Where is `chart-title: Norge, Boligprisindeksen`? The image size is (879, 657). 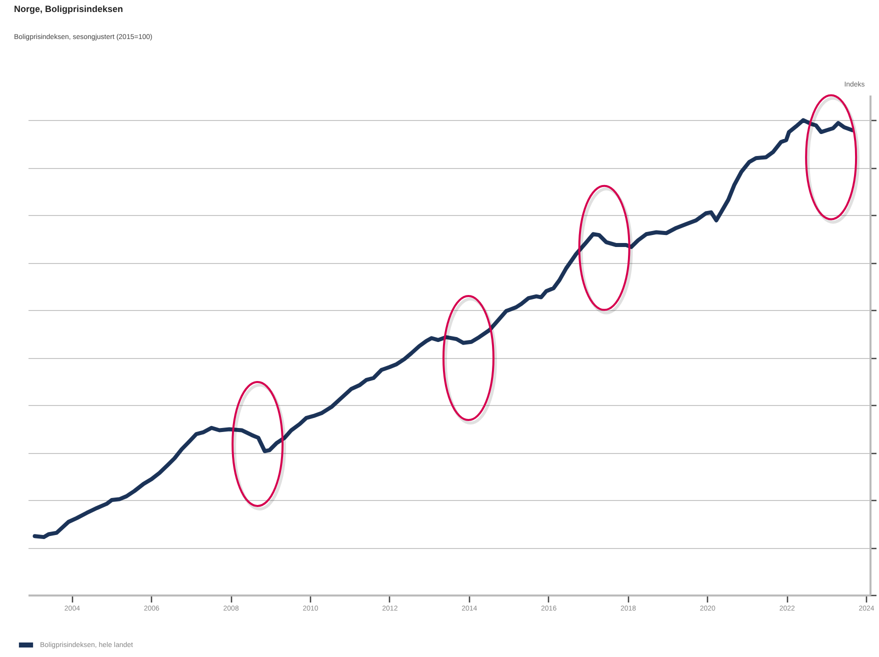 chart-title: Norge, Boligprisindeksen is located at coordinates (69, 9).